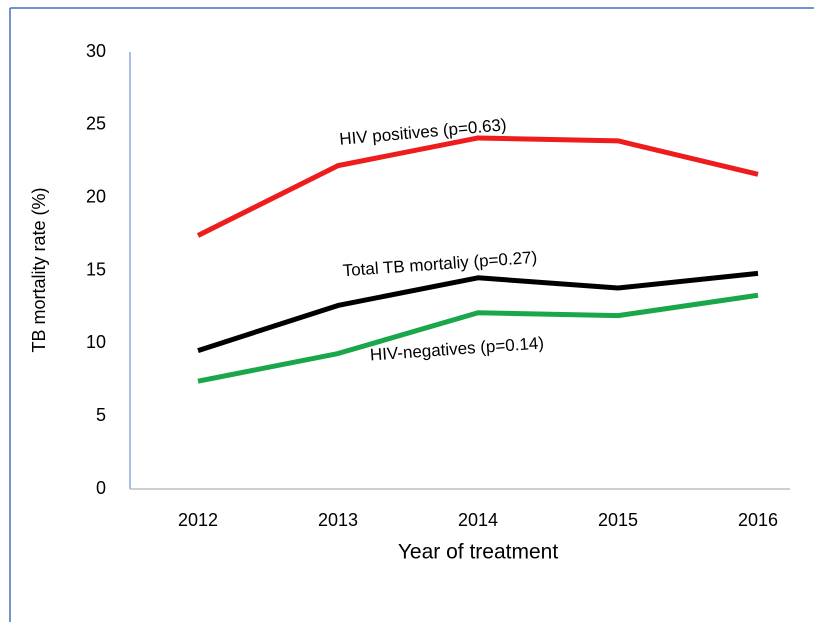 The height and width of the screenshot is (622, 814). Describe the element at coordinates (101, 488) in the screenshot. I see `y-tick-label: 0` at that location.